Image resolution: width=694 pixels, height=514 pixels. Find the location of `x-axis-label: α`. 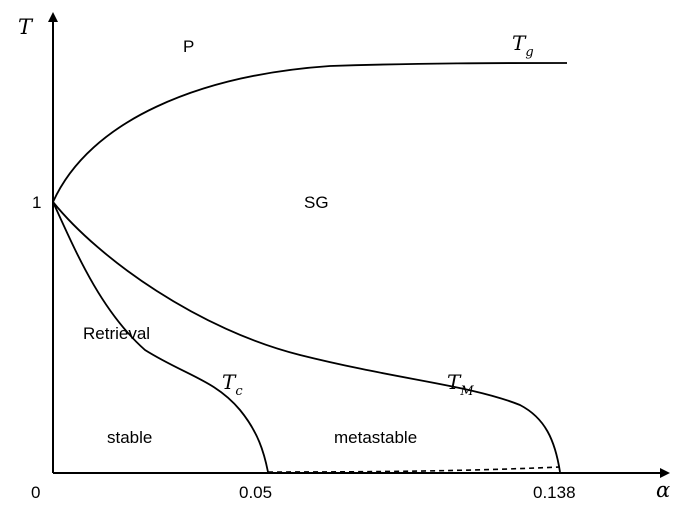

x-axis-label: α is located at coordinates (663, 490).